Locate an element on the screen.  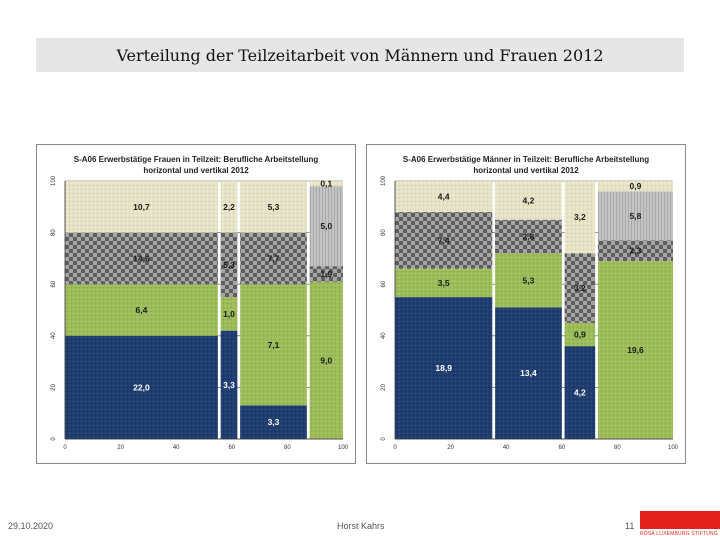
data-label: 5,0 is located at coordinates (326, 226).